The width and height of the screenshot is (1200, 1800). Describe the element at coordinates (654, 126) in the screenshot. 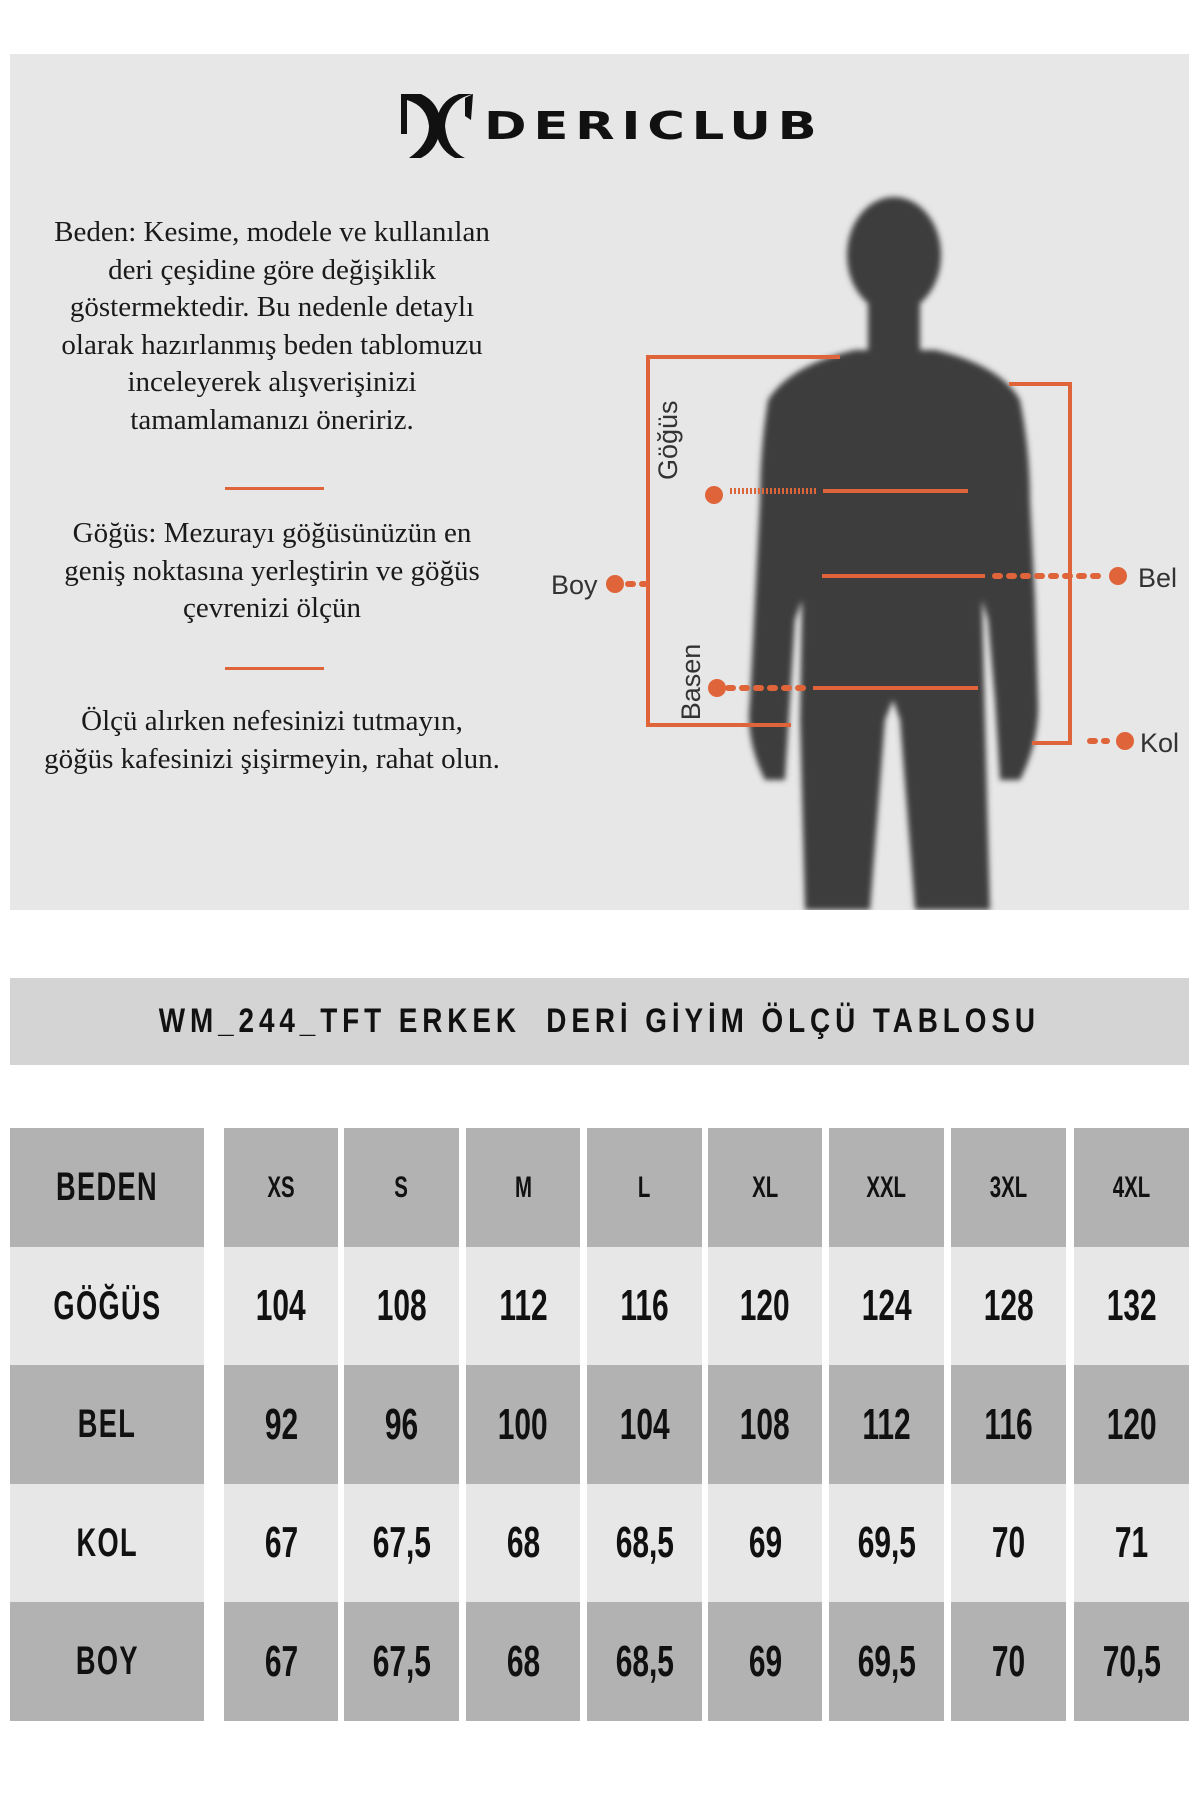

I see `brand-name: DERICLUB` at that location.